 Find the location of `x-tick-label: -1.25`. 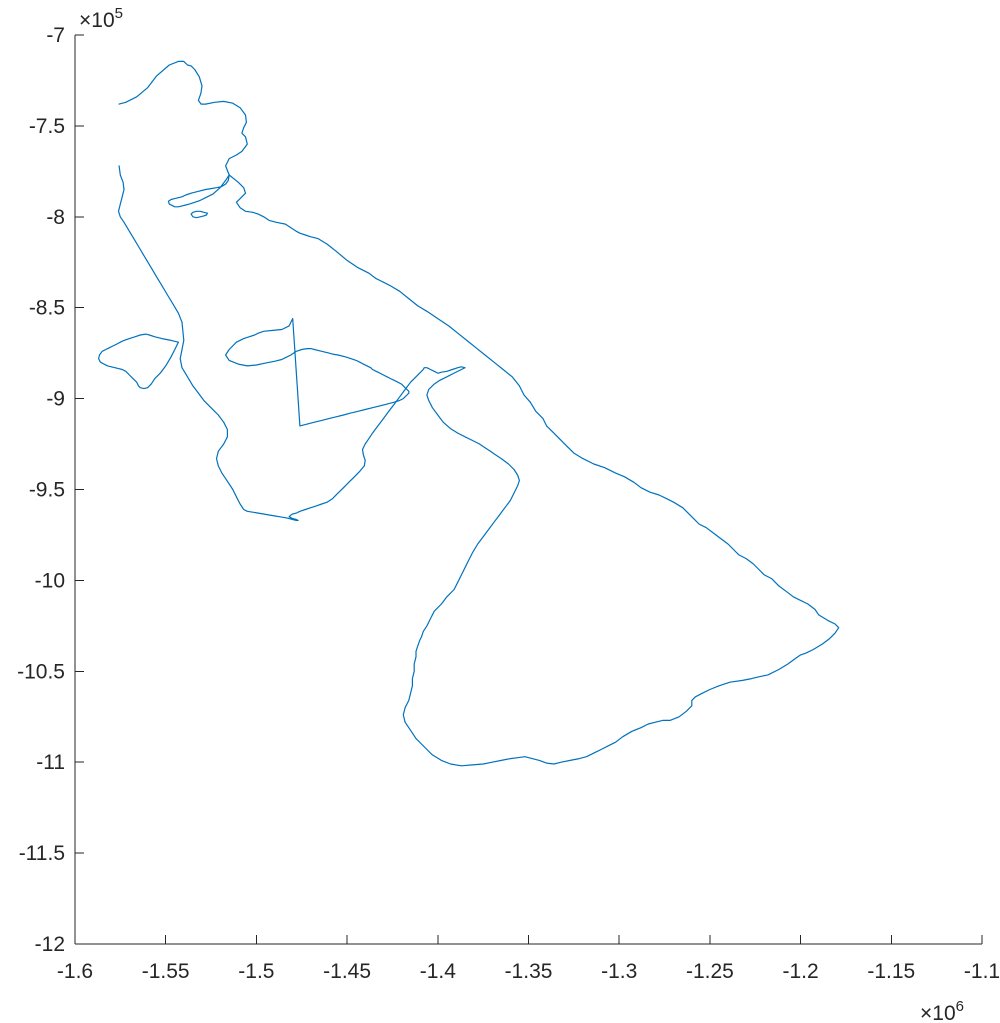

x-tick-label: -1.25 is located at coordinates (710, 971).